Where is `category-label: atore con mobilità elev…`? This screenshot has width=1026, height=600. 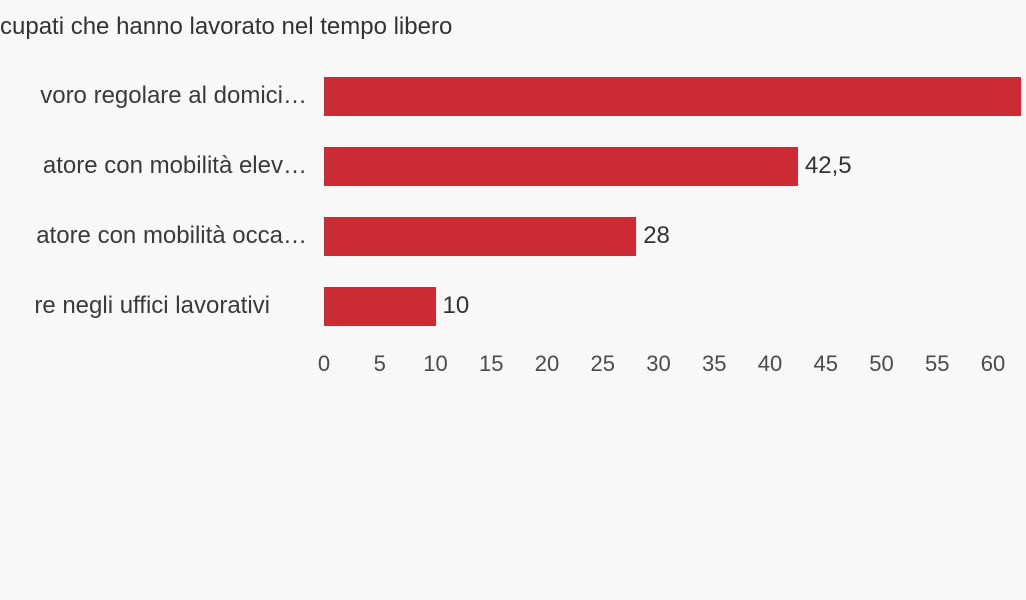 category-label: atore con mobilità elev… is located at coordinates (174, 165).